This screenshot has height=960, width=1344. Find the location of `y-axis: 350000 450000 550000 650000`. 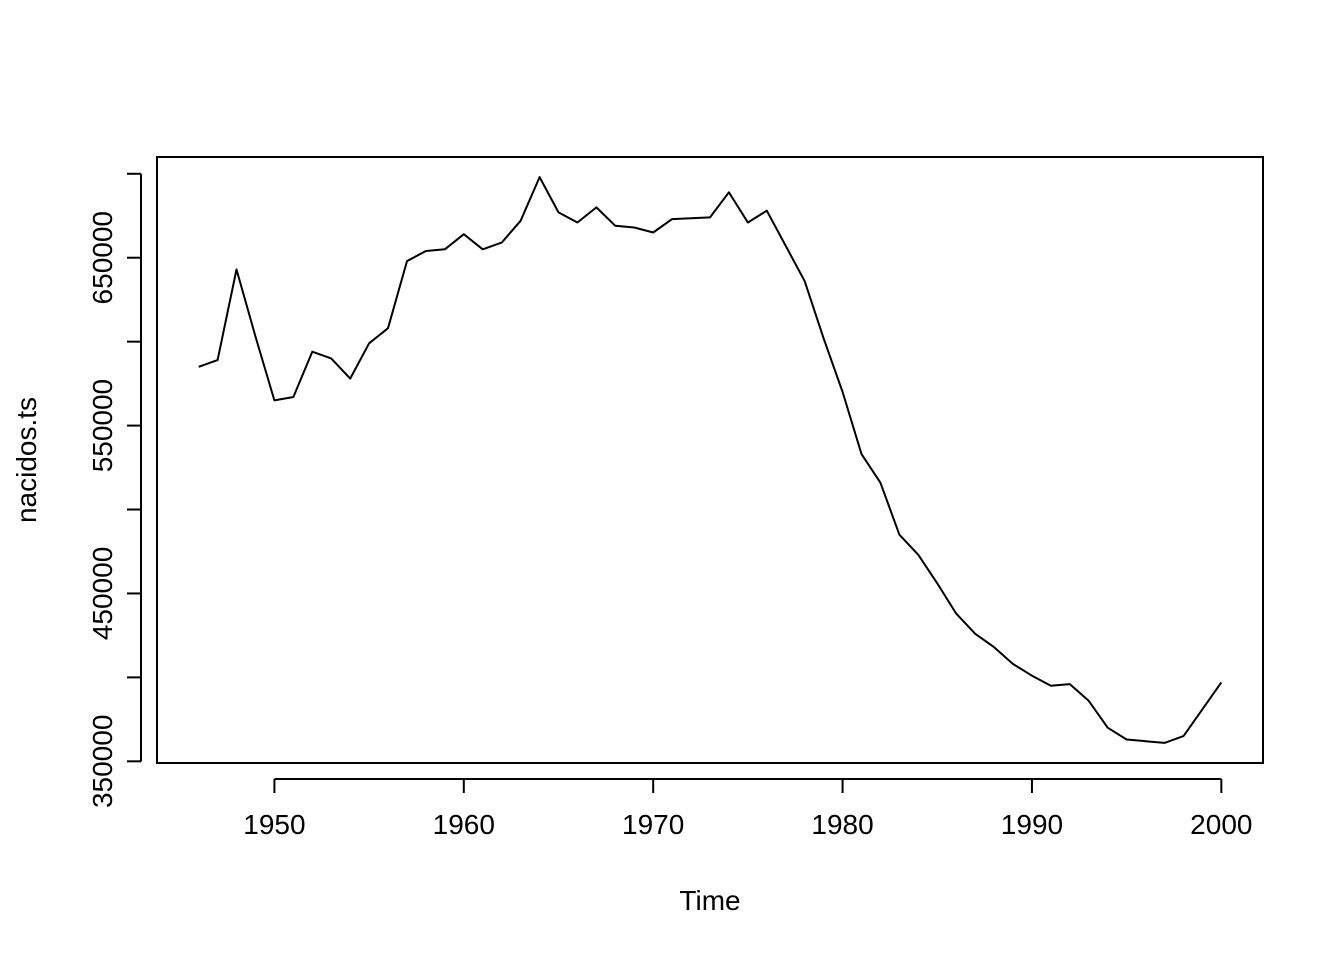

y-axis: 350000 450000 550000 650000 is located at coordinates (114, 490).